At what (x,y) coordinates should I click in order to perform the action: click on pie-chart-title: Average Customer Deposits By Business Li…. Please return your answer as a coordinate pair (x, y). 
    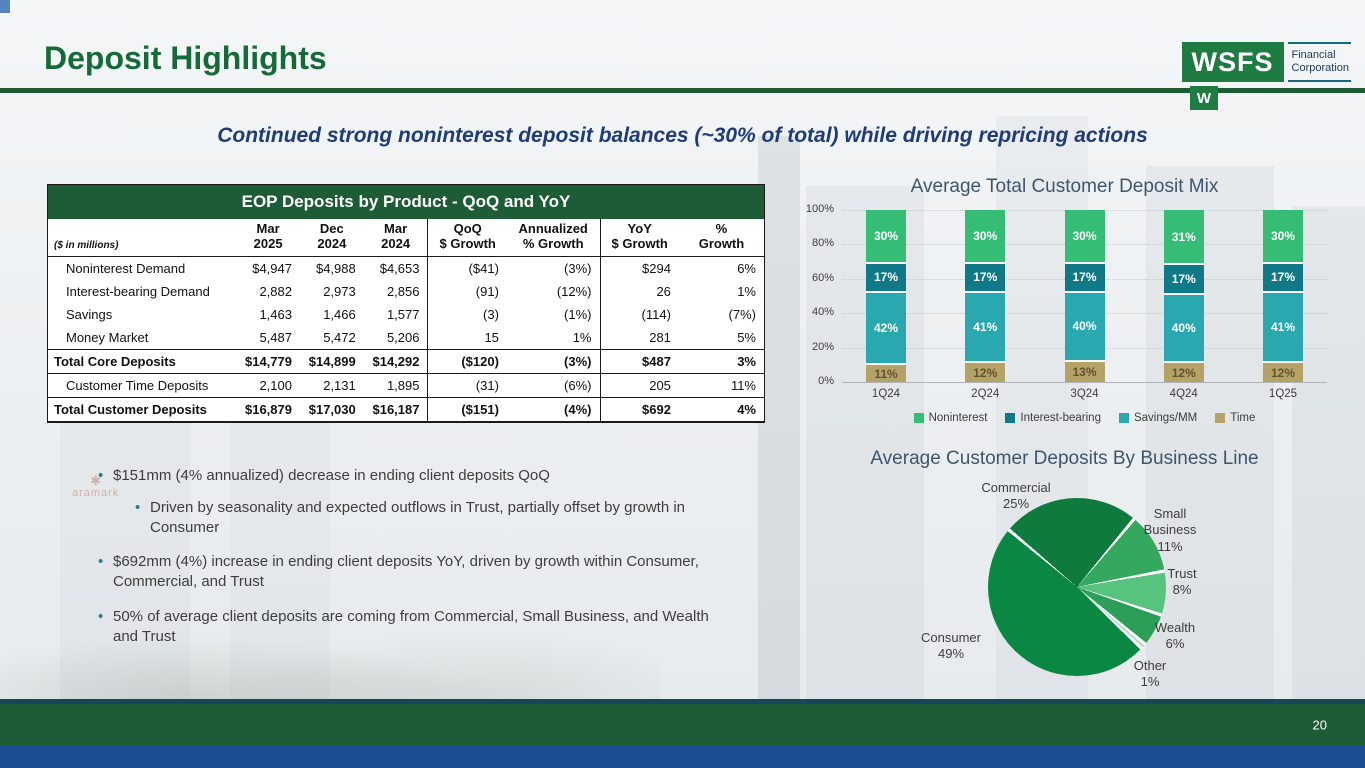
    Looking at the image, I should click on (1064, 458).